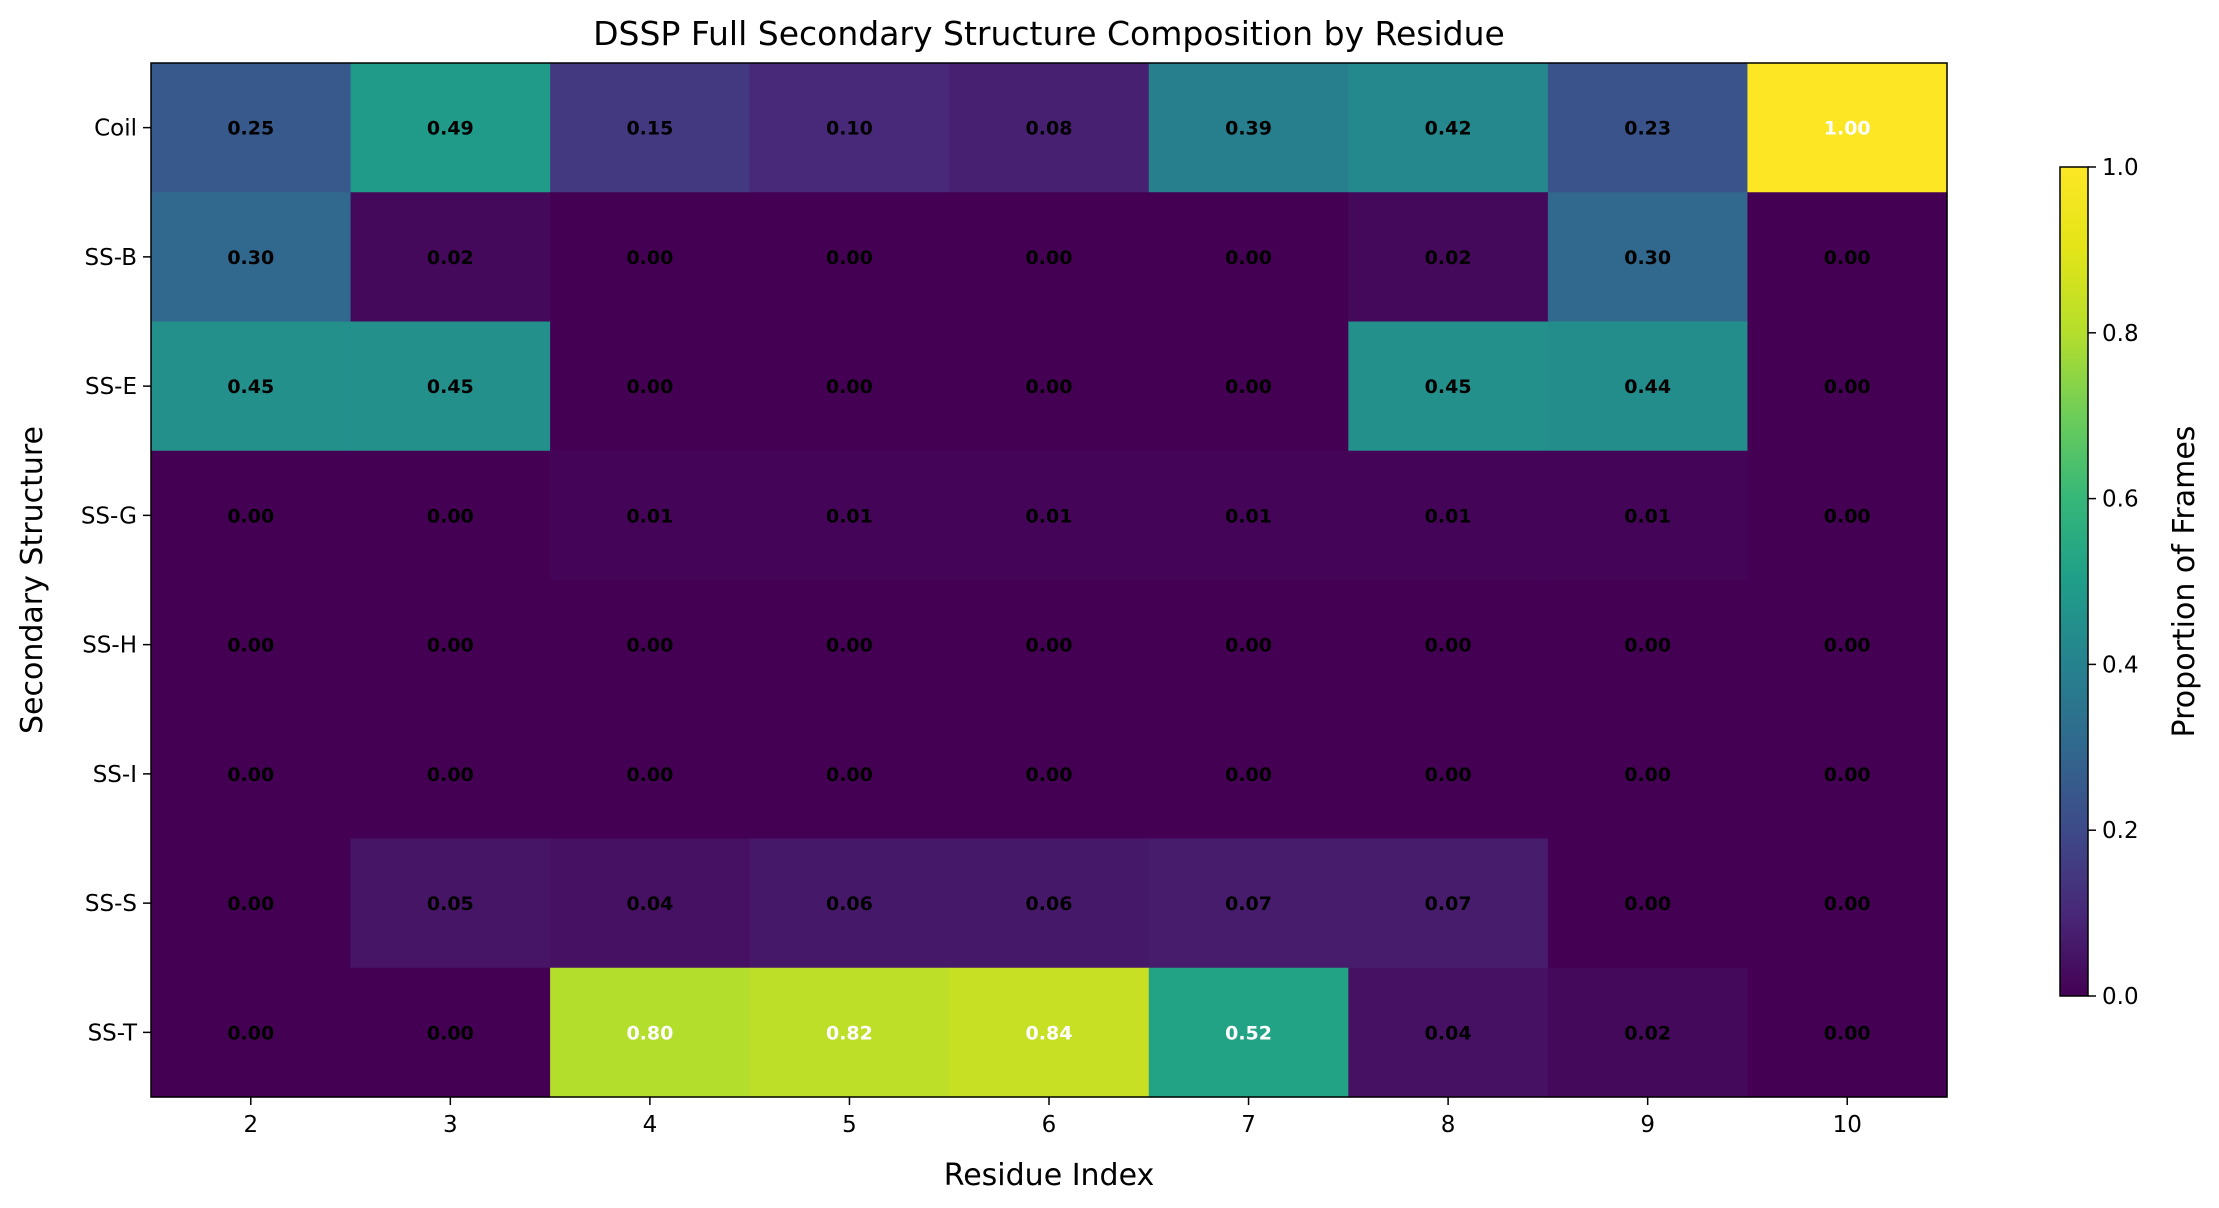 The image size is (2219, 1208). Describe the element at coordinates (650, 1125) in the screenshot. I see `x-tick-label: 4` at that location.